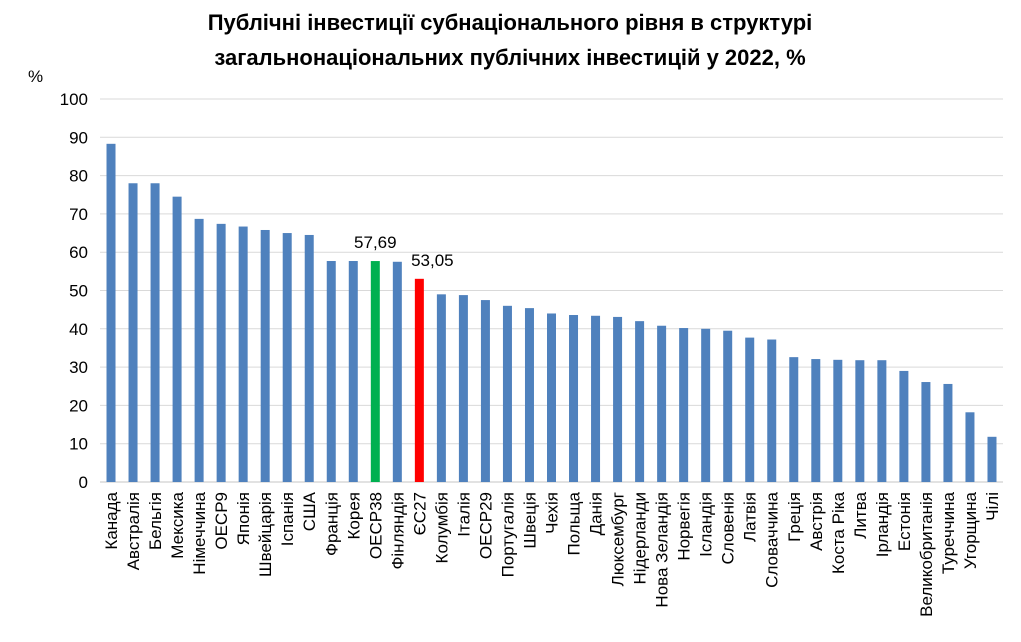  What do you see at coordinates (78, 329) in the screenshot?
I see `y-tick-label: 40` at bounding box center [78, 329].